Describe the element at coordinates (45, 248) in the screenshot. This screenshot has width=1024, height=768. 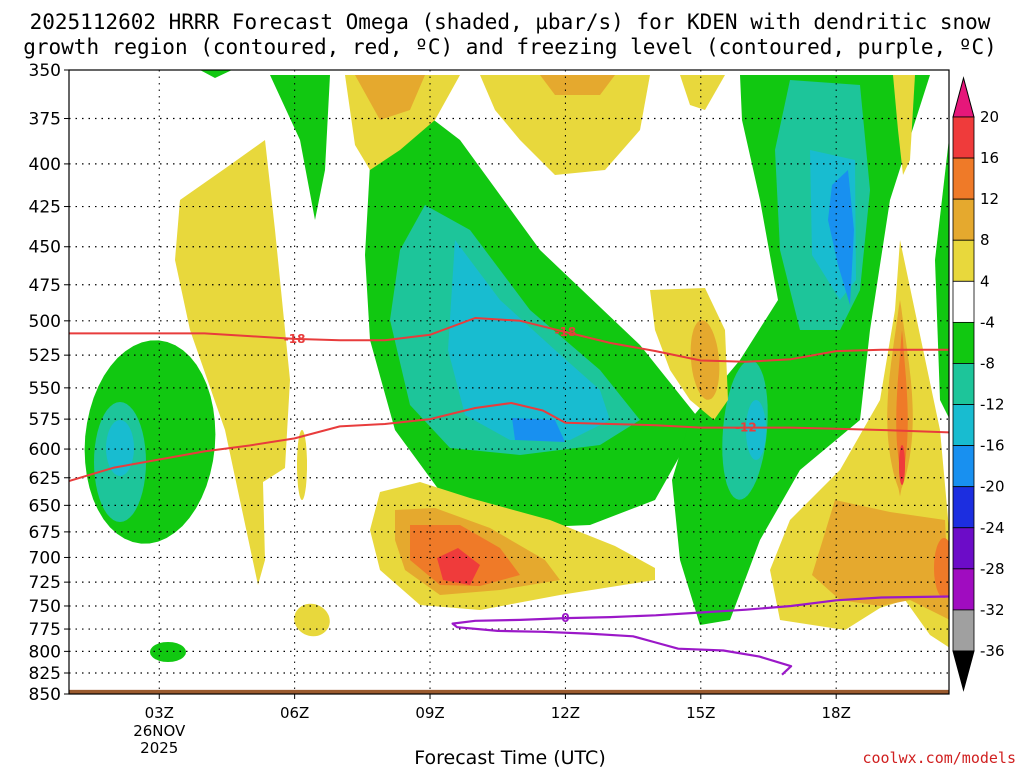
I see `y-tick-label: 450` at that location.